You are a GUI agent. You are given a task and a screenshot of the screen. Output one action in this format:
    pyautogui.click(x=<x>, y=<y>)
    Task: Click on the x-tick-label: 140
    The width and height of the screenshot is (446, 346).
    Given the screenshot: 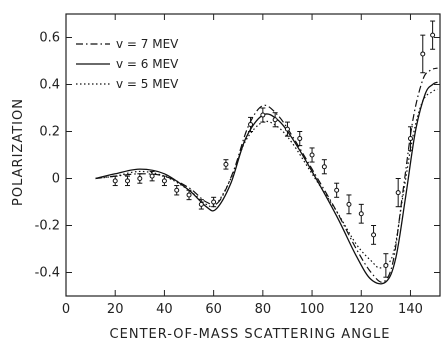 What is the action you would take?
    pyautogui.click(x=410, y=309)
    